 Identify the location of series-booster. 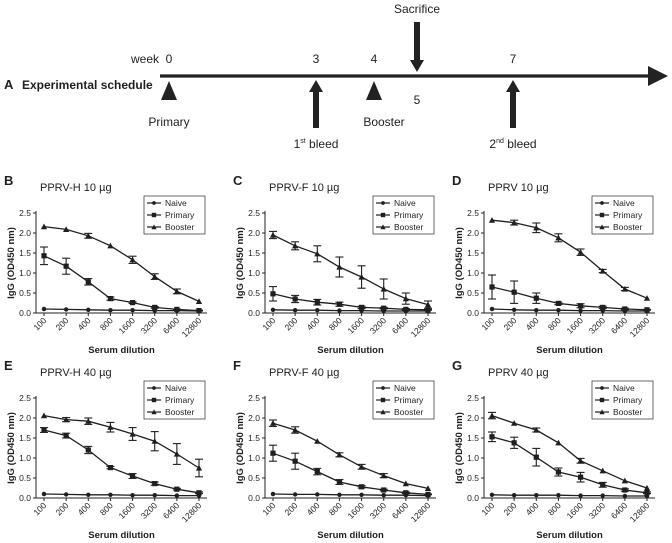
(350, 455).